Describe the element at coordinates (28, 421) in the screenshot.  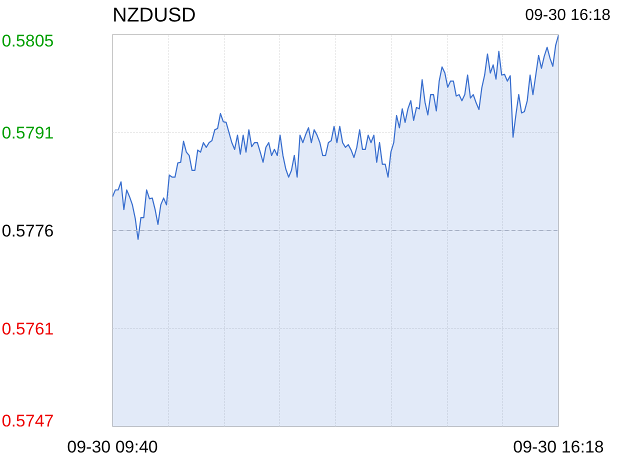
I see `y-tick-label: 0.5747` at that location.